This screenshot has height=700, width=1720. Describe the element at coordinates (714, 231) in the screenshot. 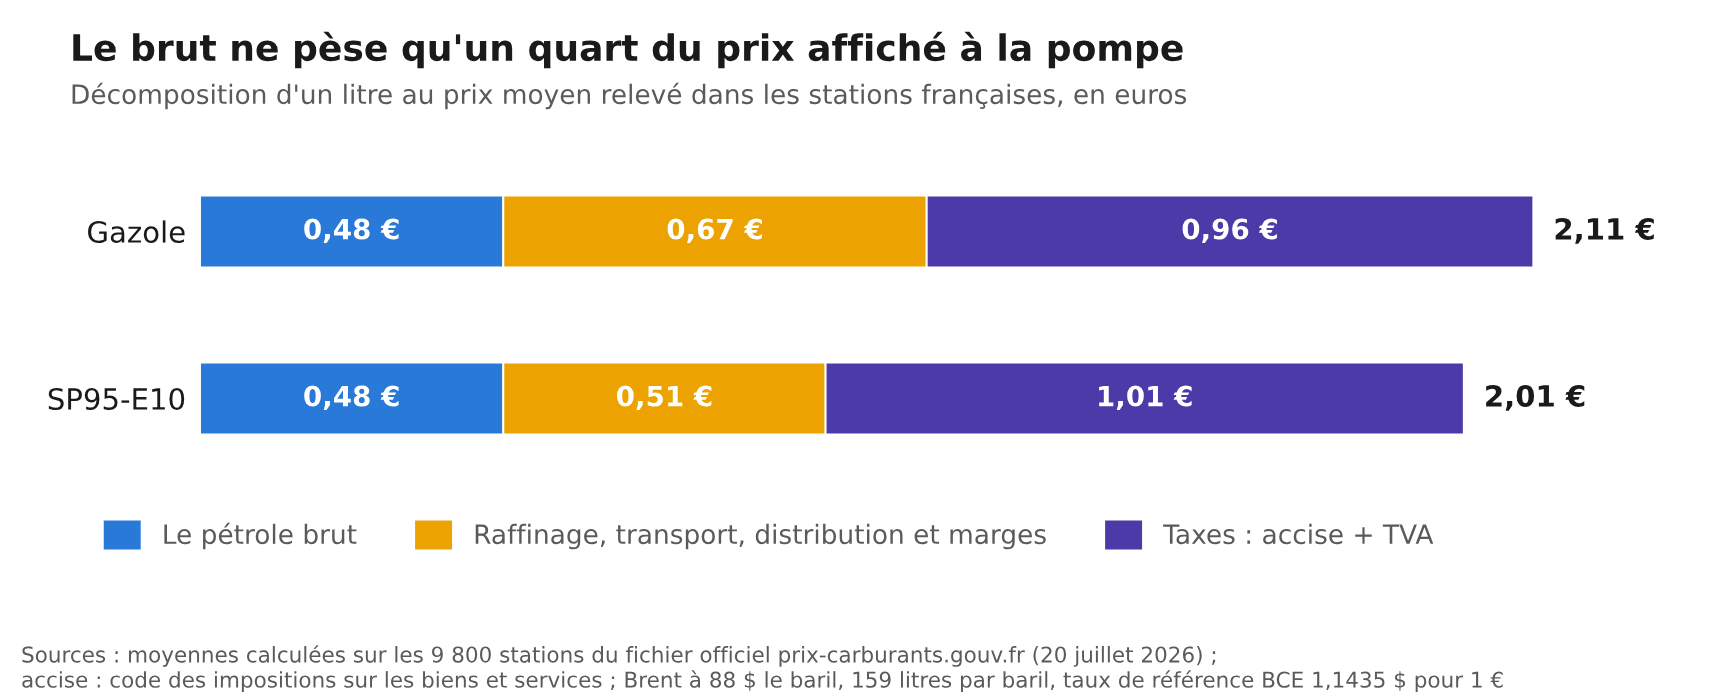

I see `data-label: 0,67 €` at that location.